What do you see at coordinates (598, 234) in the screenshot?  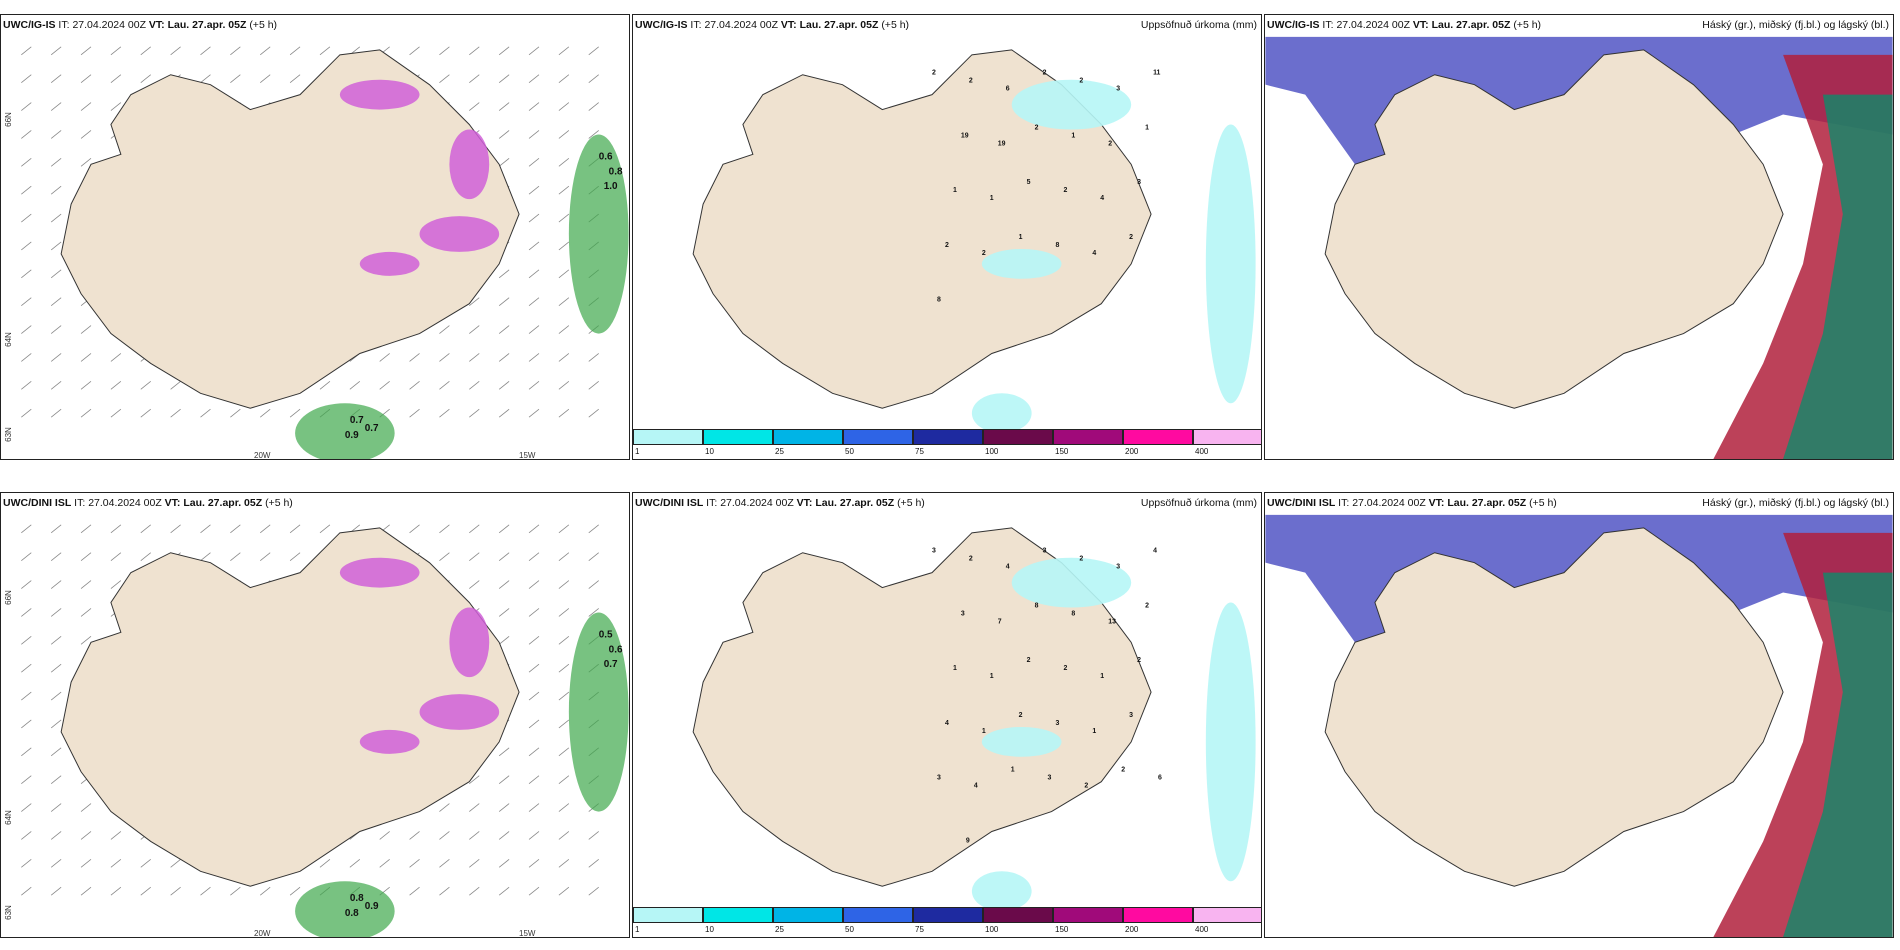 I see `wind-speed-area` at bounding box center [598, 234].